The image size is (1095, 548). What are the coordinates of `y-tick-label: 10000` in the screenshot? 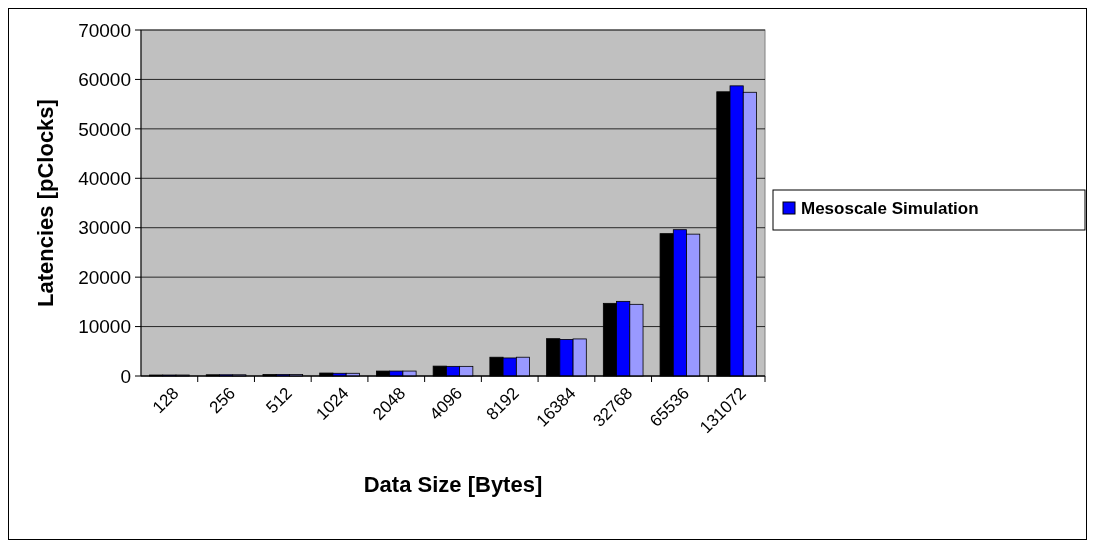 It's located at (104, 327).